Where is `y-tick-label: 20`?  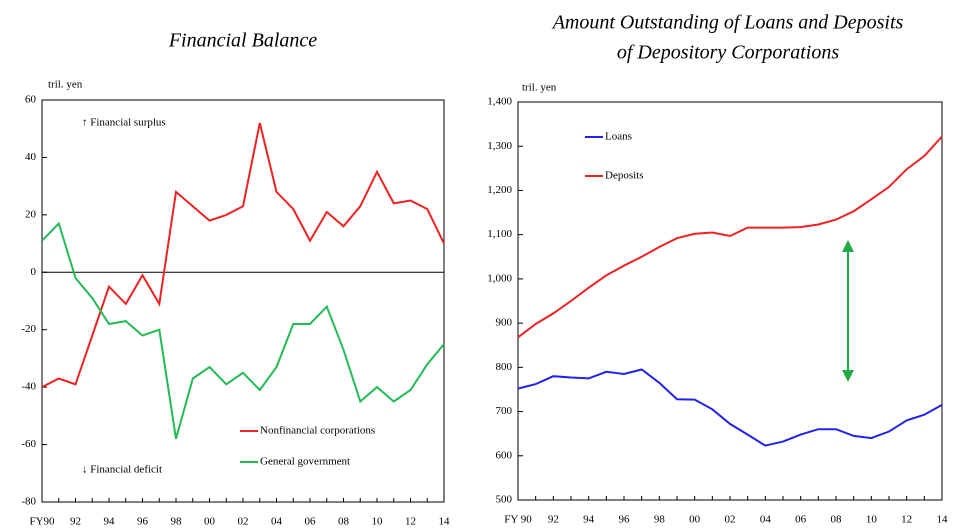
y-tick-label: 20 is located at coordinates (31, 214).